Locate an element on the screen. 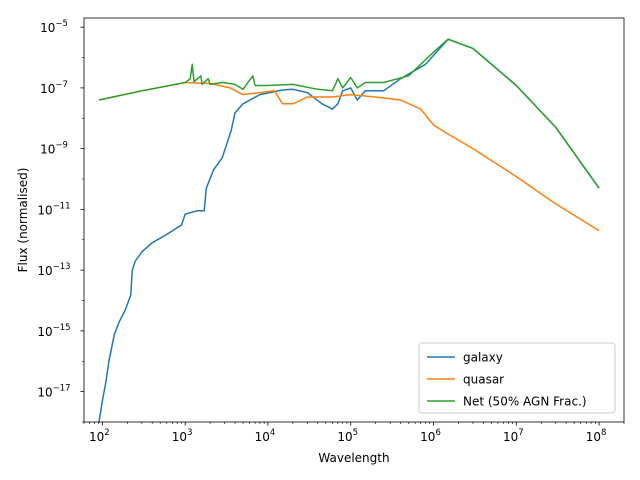 This screenshot has height=480, width=640. x-tick-label: 10⁷ is located at coordinates (513, 436).